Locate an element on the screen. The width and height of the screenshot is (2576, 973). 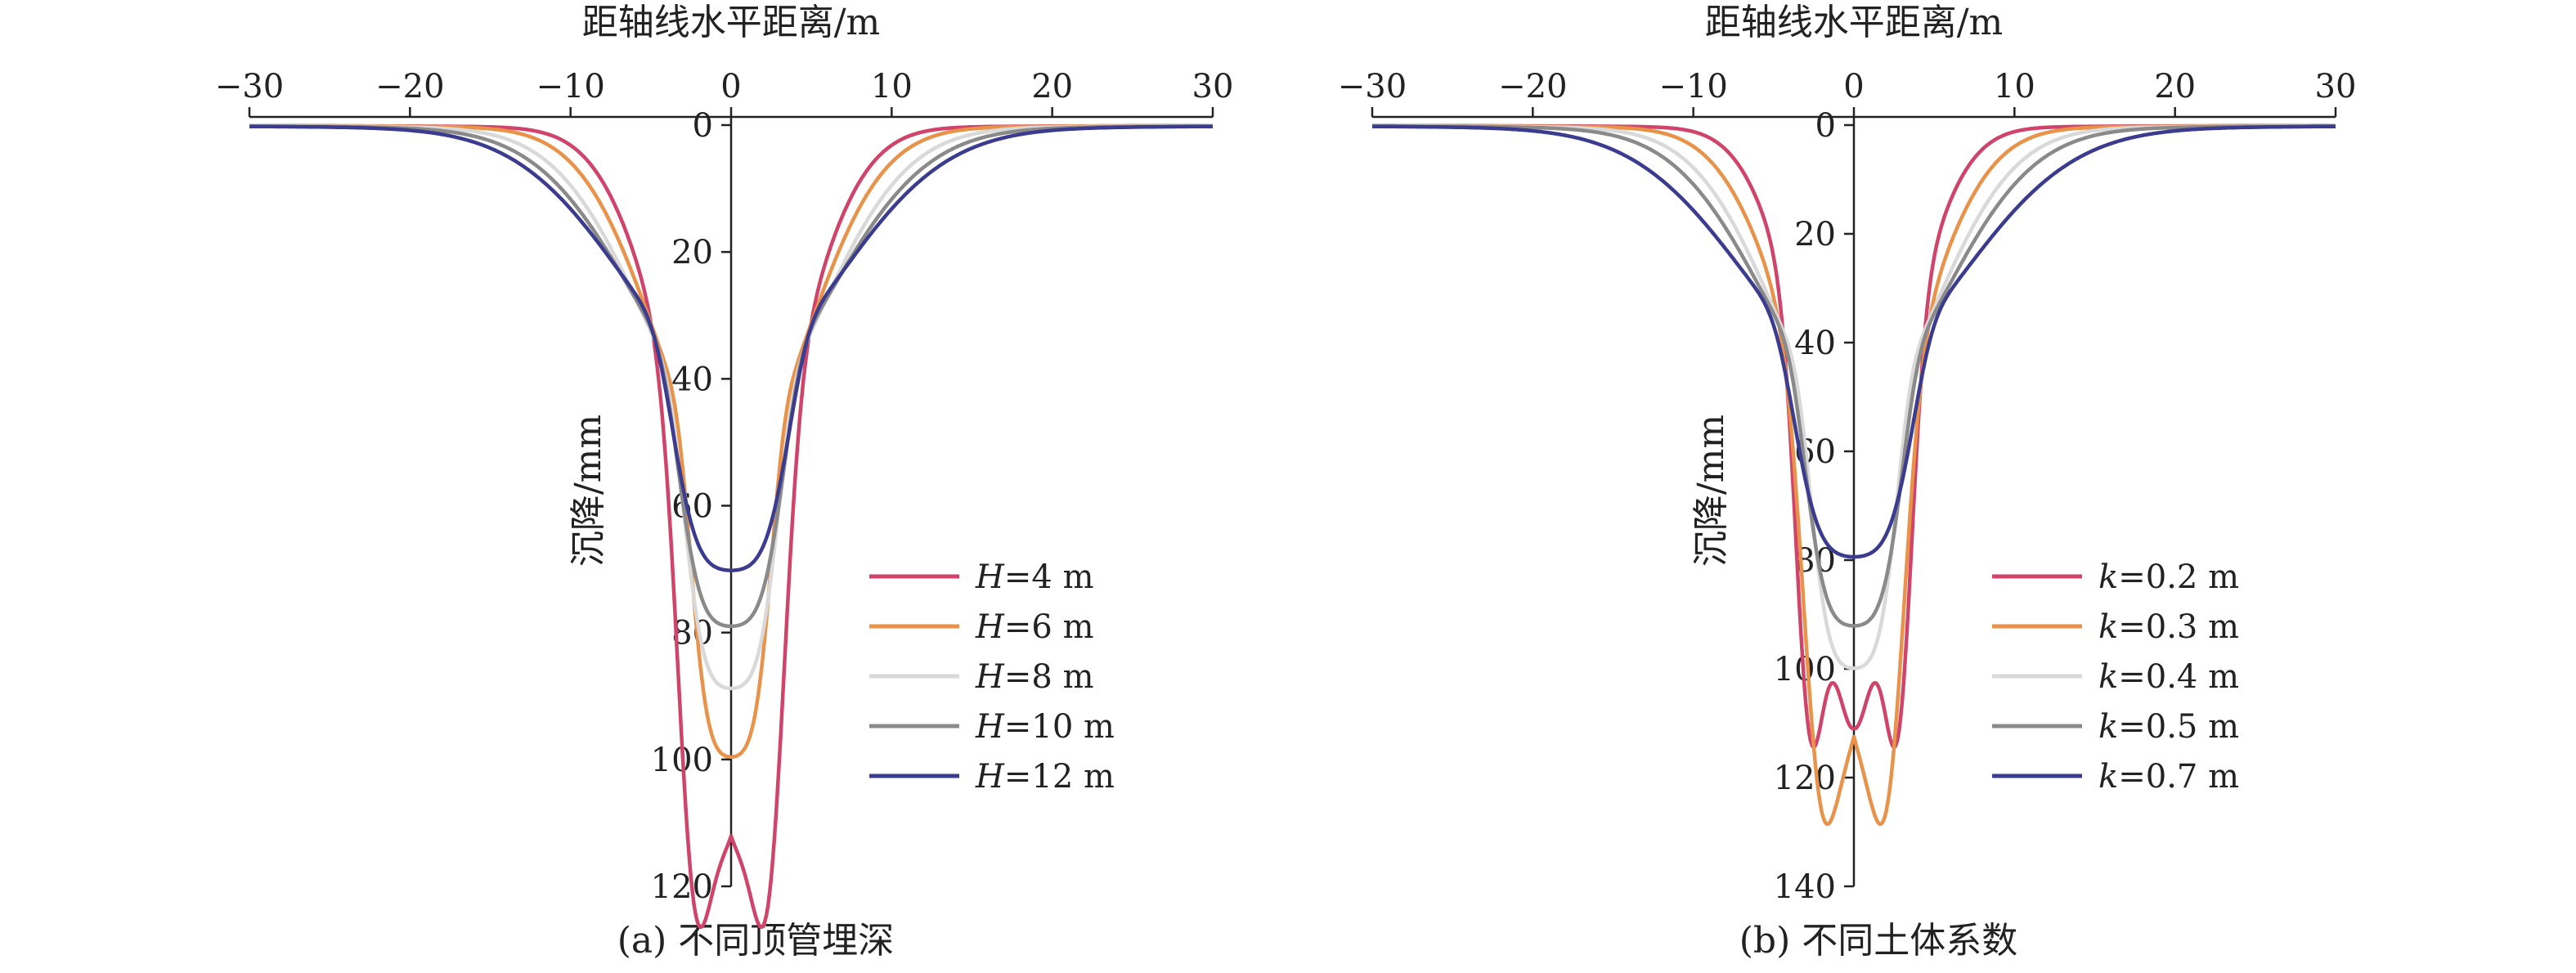
legend-label: k=0.7 m is located at coordinates (2168, 777).